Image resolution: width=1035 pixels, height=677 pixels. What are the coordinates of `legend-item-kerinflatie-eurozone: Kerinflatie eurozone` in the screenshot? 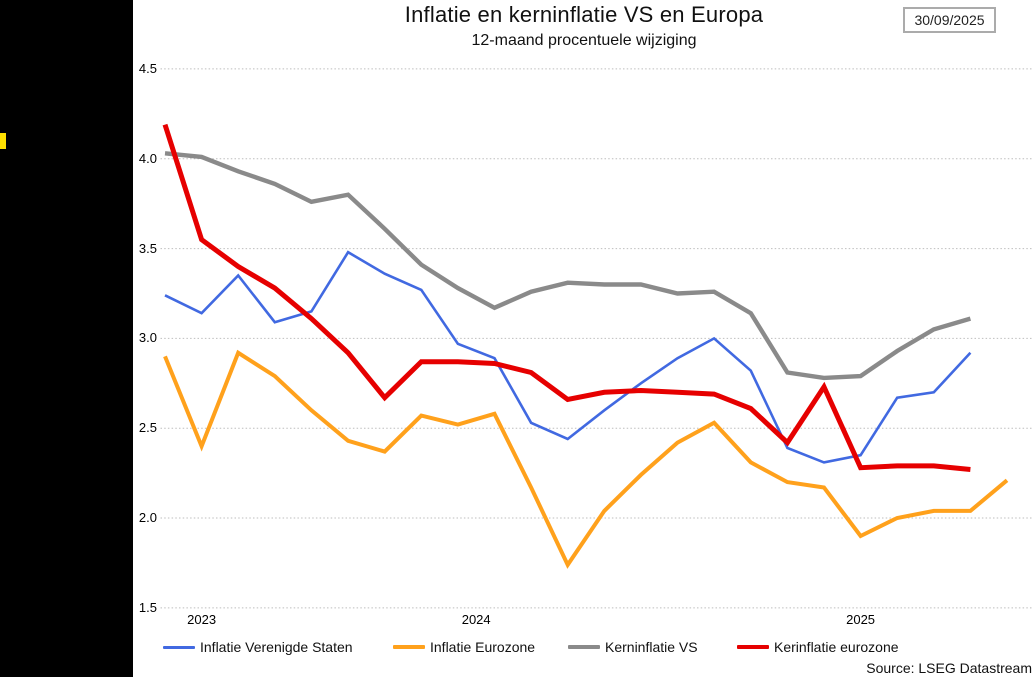 It's located at (818, 647).